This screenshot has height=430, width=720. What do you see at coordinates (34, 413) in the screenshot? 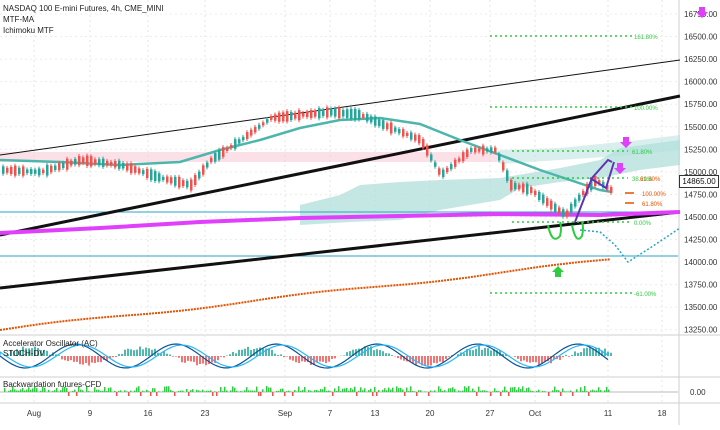
I see `time-tick-label: Aug` at bounding box center [34, 413].